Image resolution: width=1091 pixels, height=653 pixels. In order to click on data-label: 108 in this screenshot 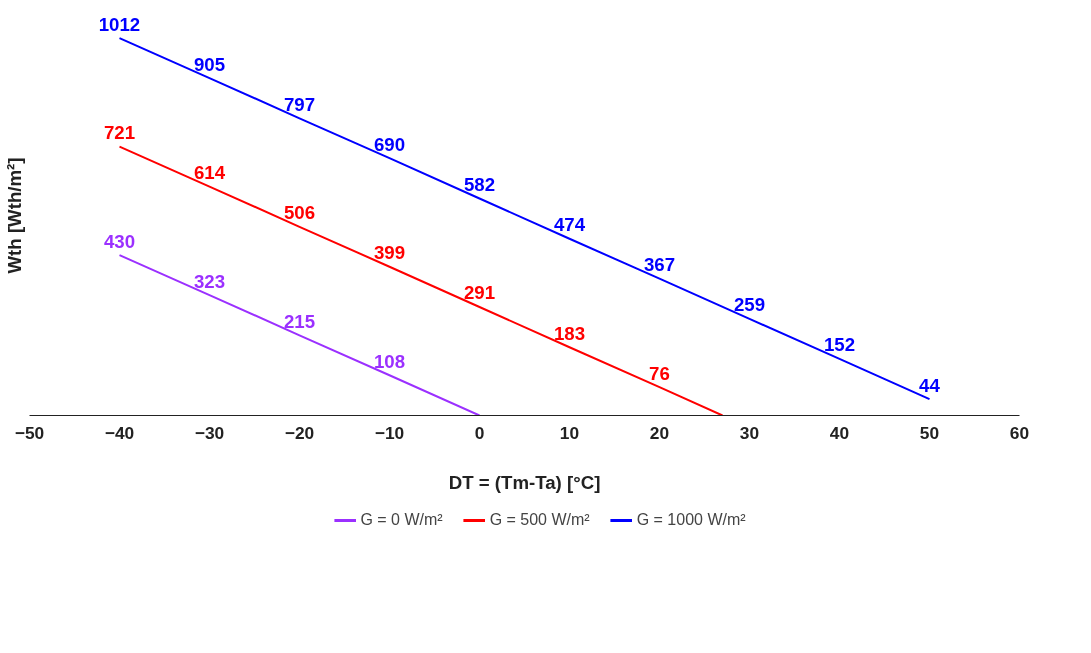, I will do `click(389, 361)`.